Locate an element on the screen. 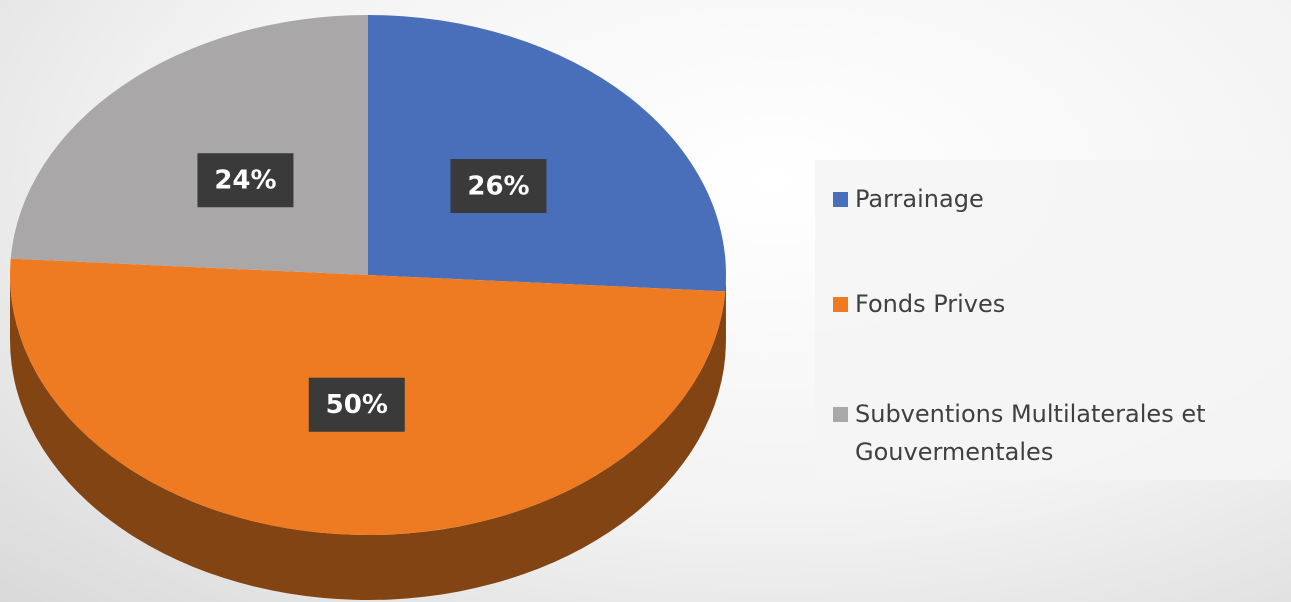  legend-item: Parrainage is located at coordinates (1062, 199).